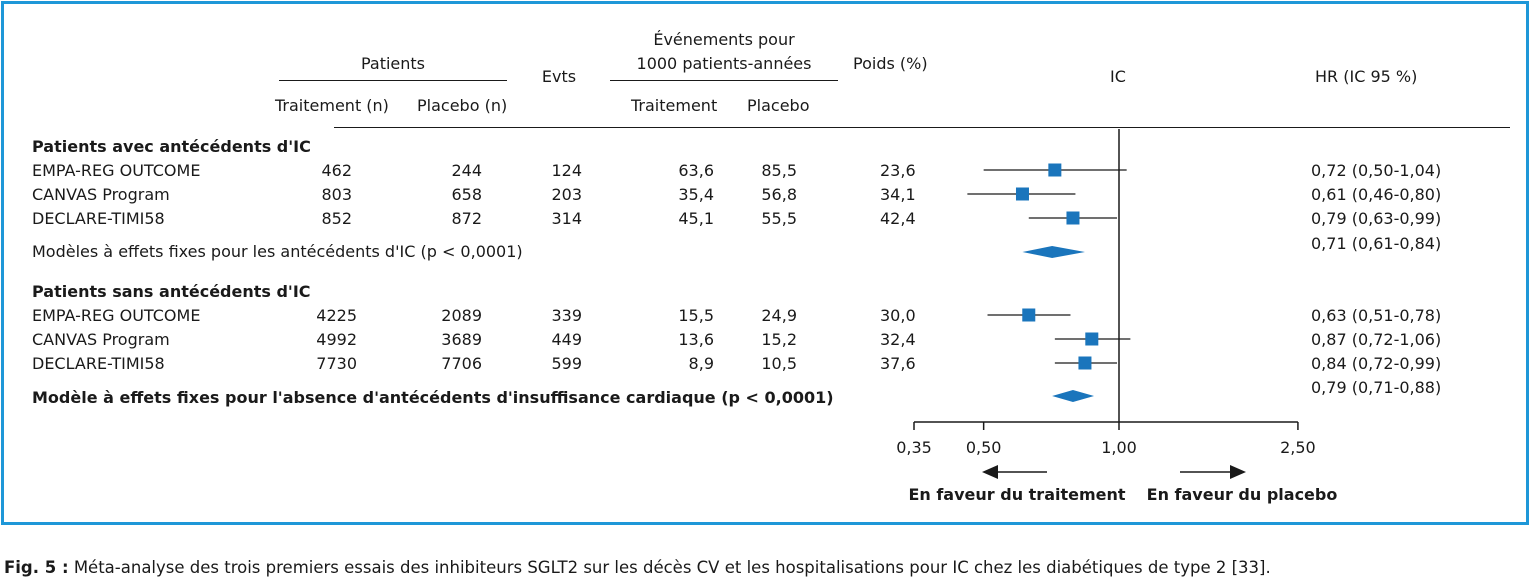 The width and height of the screenshot is (1536, 580). I want to click on weight: 34,1, so click(898, 194).